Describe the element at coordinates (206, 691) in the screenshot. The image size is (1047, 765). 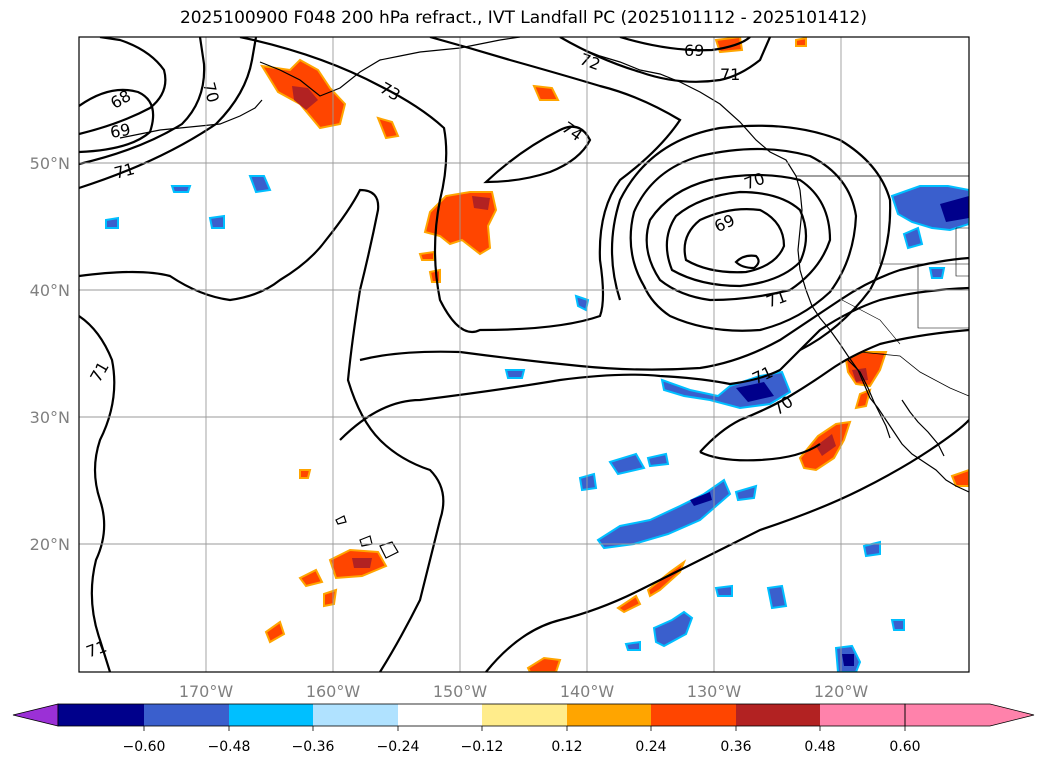
I see `lon-label: 170°W` at that location.